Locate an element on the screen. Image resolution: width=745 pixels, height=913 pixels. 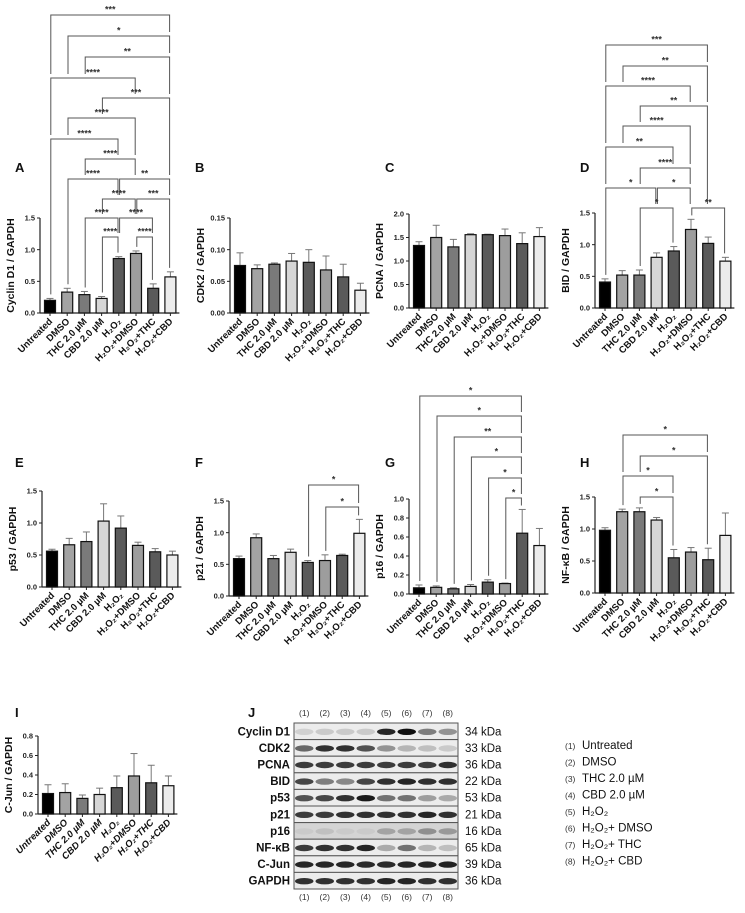
blot-row-bid: BID 22 kDa is located at coordinates (386, 781).